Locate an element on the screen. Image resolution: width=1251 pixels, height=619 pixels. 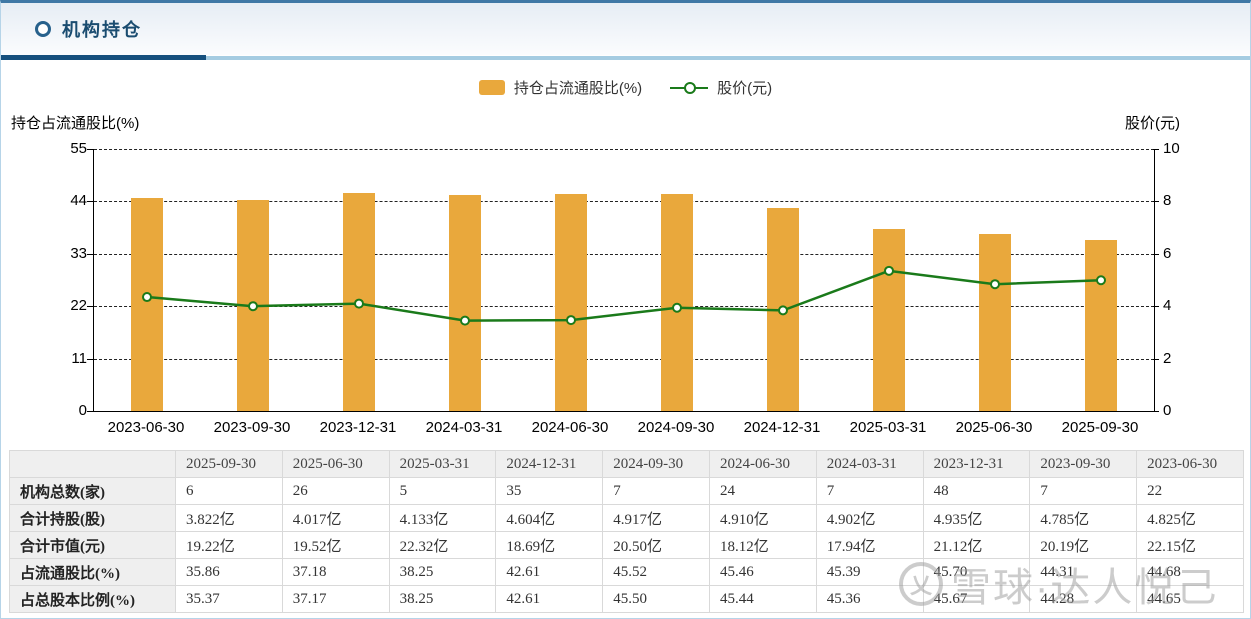
legend-line-label: 股价(元) is located at coordinates (745, 88).